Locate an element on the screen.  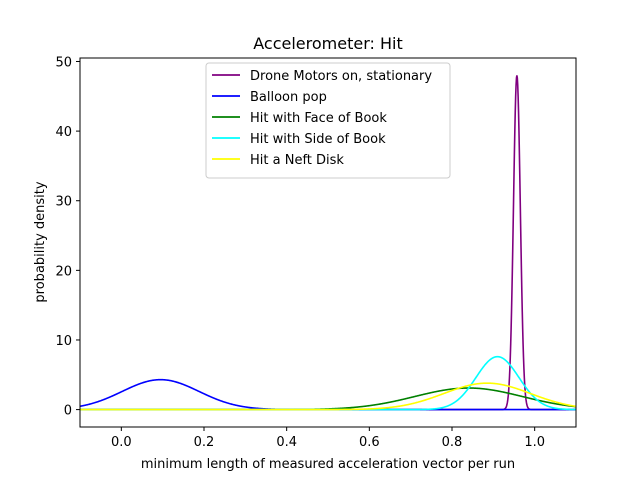
legend-label-5: Hit a Neft Disk is located at coordinates (297, 160).